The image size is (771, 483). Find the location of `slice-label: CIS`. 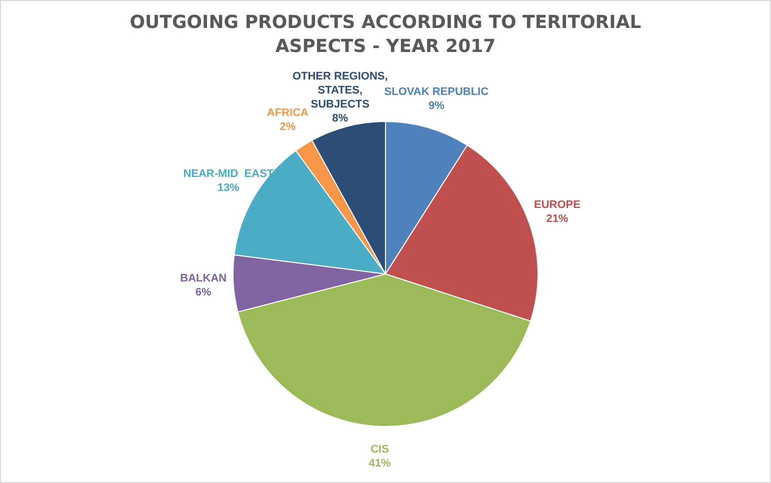

slice-label: CIS is located at coordinates (379, 449).